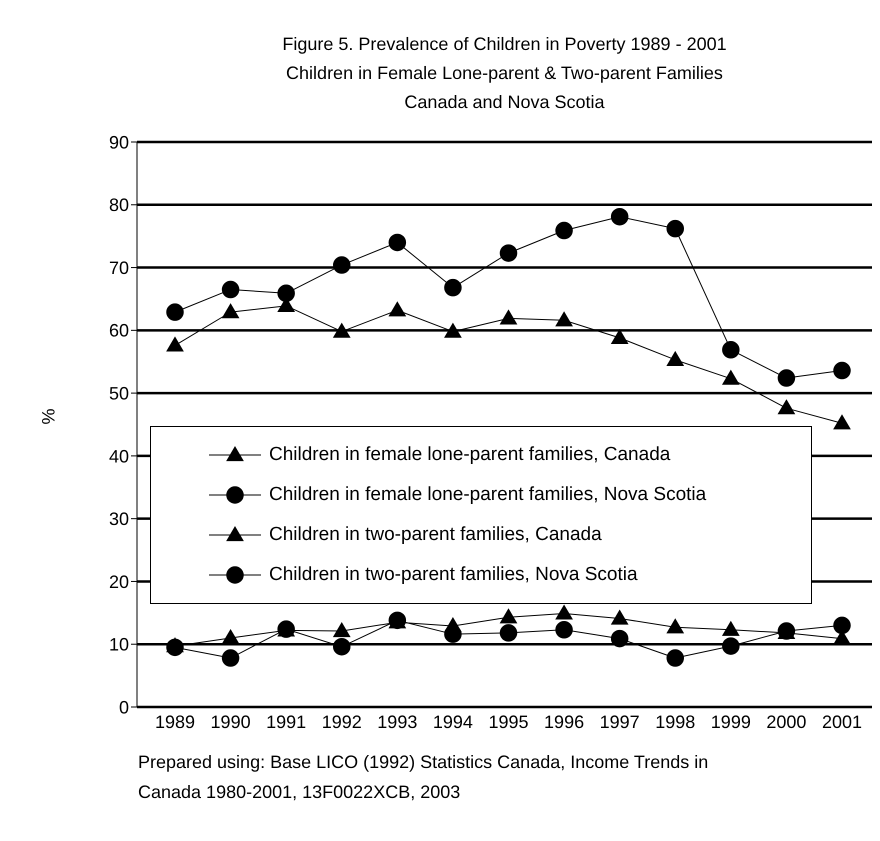 The height and width of the screenshot is (841, 880). Describe the element at coordinates (342, 722) in the screenshot. I see `x-tick-label: 1992` at that location.